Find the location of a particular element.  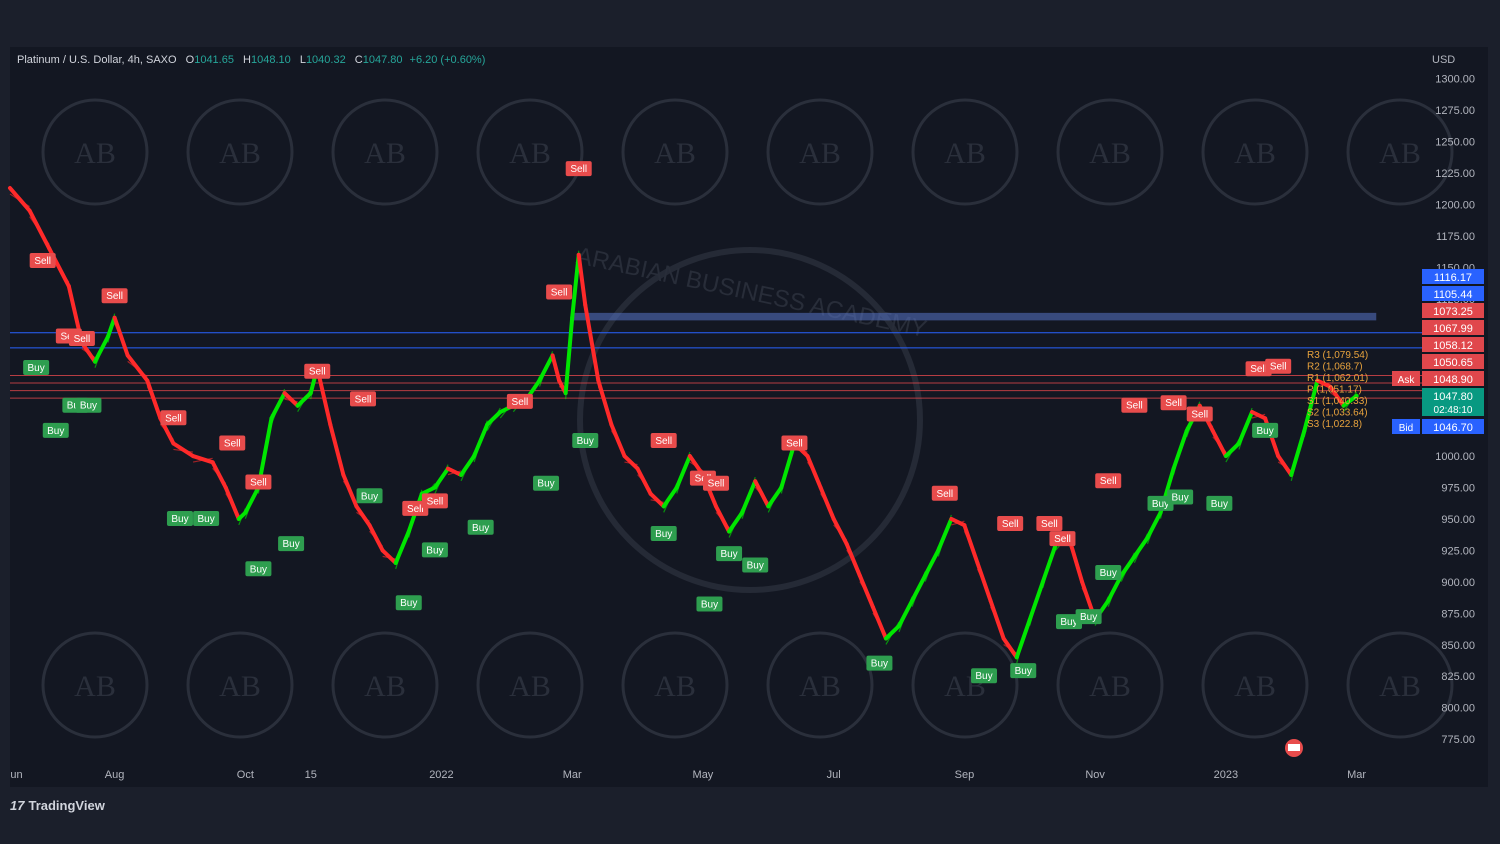

price-badge-label: Ask is located at coordinates (1407, 380).